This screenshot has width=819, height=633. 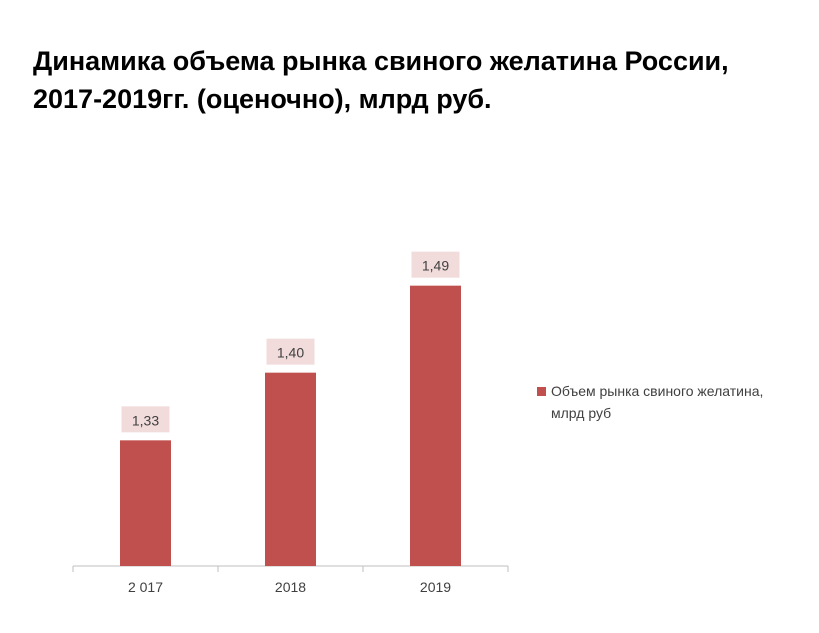 What do you see at coordinates (145, 587) in the screenshot?
I see `x-tick-label: 2 017` at bounding box center [145, 587].